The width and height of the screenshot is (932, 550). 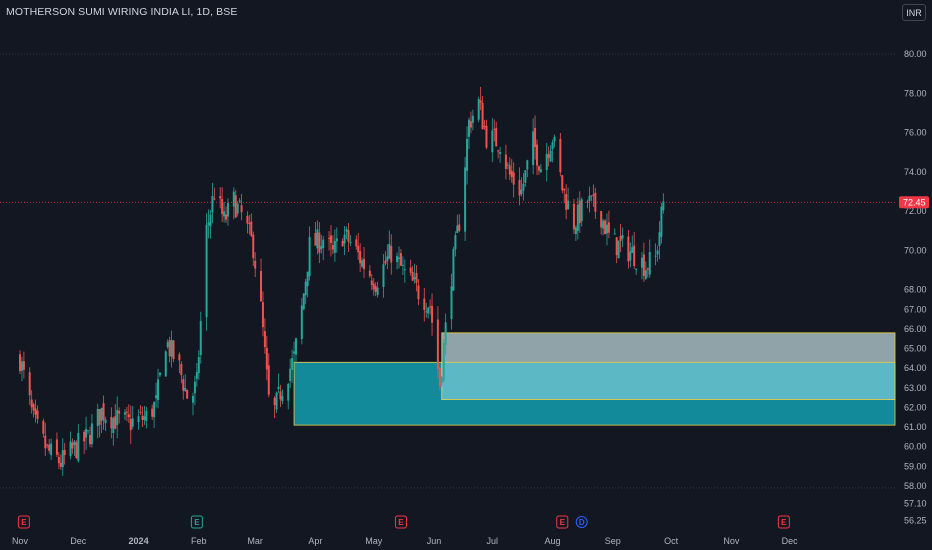 I want to click on price-tick-label: 56.25, so click(x=915, y=520).